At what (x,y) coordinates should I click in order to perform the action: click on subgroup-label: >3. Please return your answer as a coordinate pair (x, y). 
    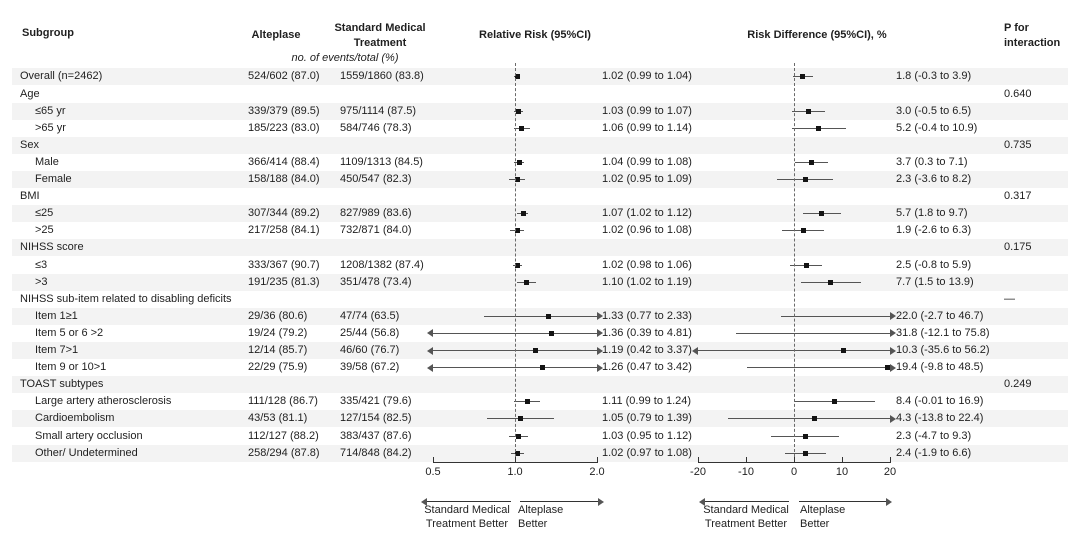
    Looking at the image, I should click on (41, 281).